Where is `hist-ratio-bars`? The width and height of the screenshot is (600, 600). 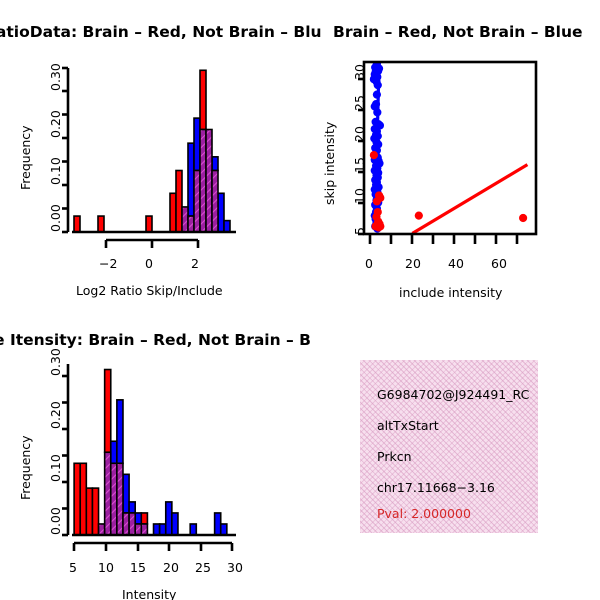 hist-ratio-bars is located at coordinates (152, 151).